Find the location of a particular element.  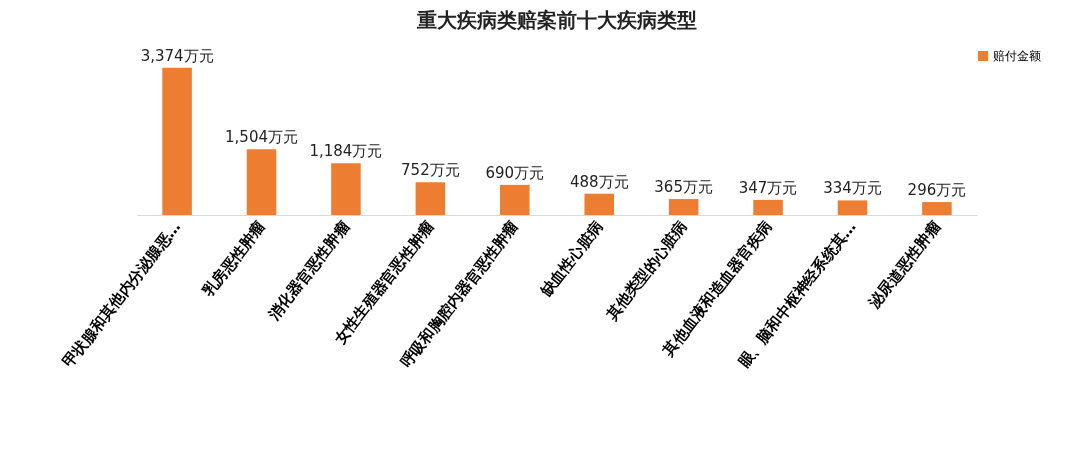

data-label: 752万元 is located at coordinates (430, 170).